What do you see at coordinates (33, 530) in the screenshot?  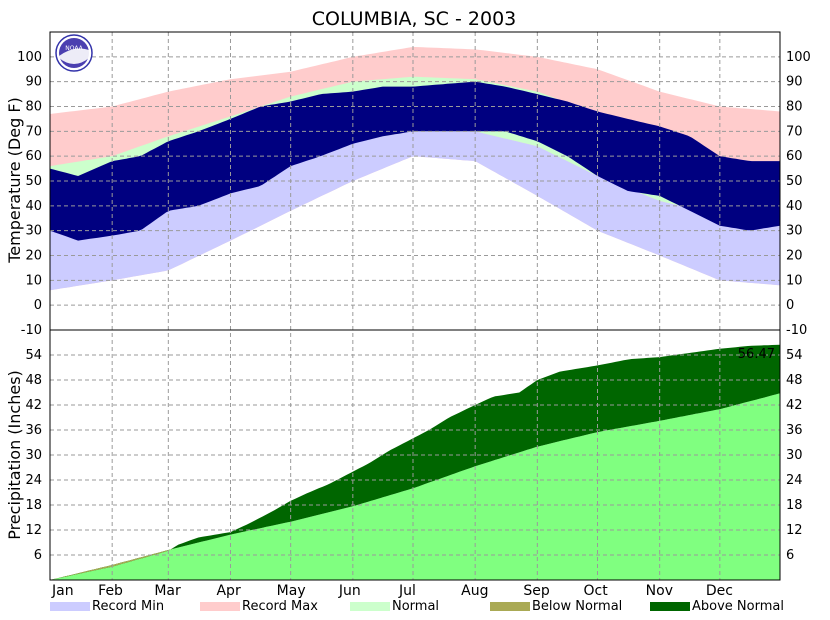 I see `precip-tick-label-left: 12` at bounding box center [33, 530].